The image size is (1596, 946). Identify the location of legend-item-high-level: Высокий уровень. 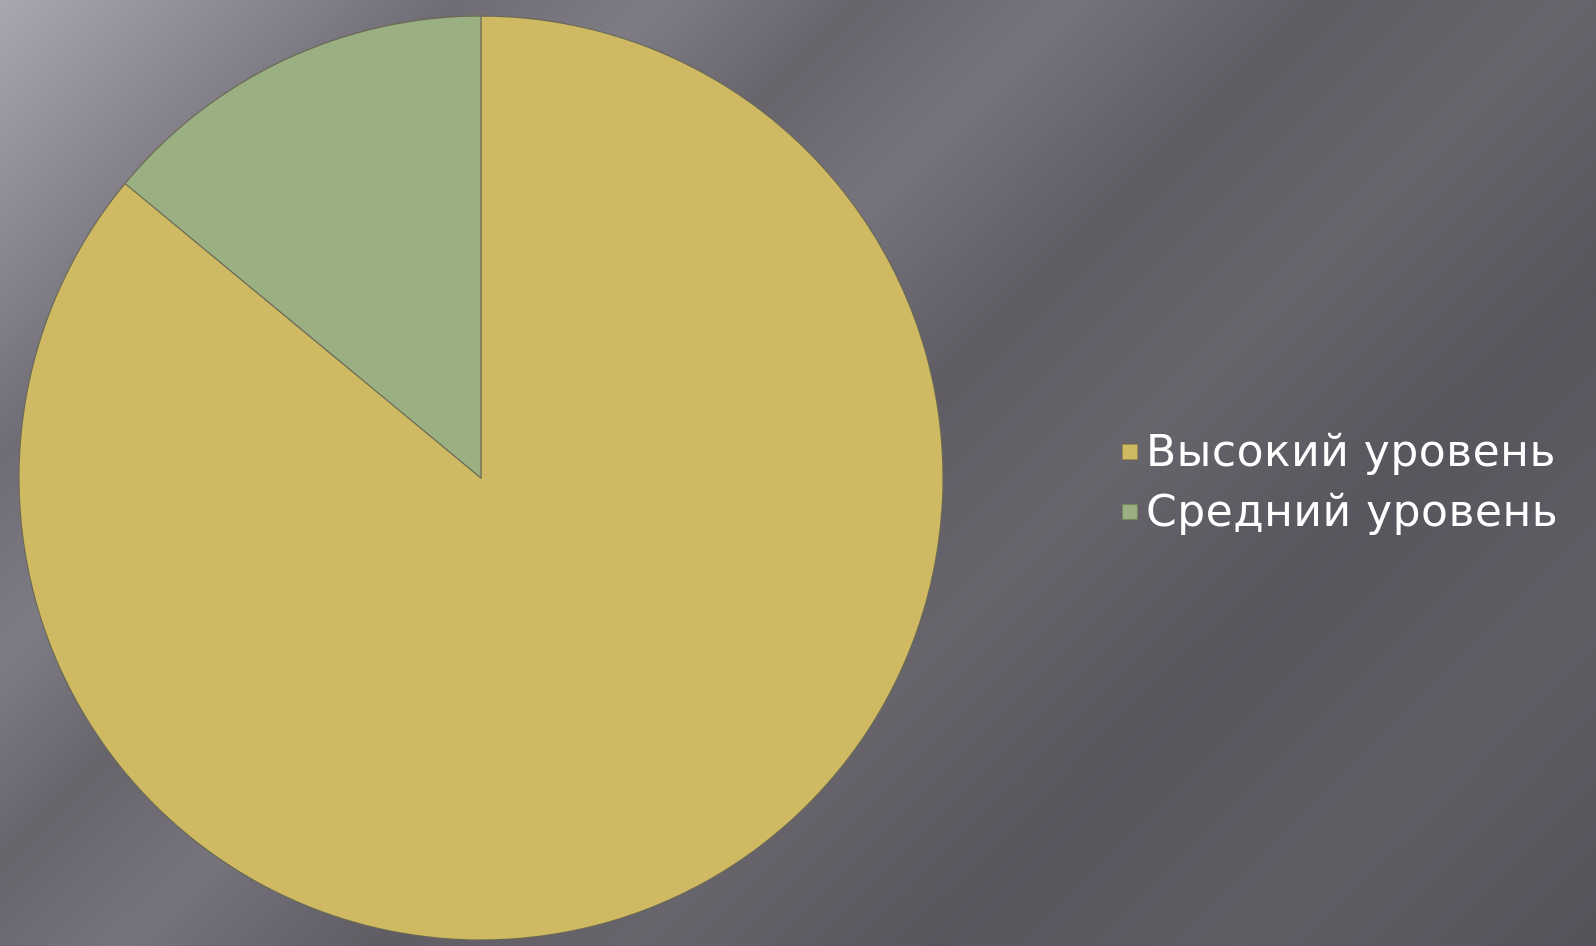
(1340, 452).